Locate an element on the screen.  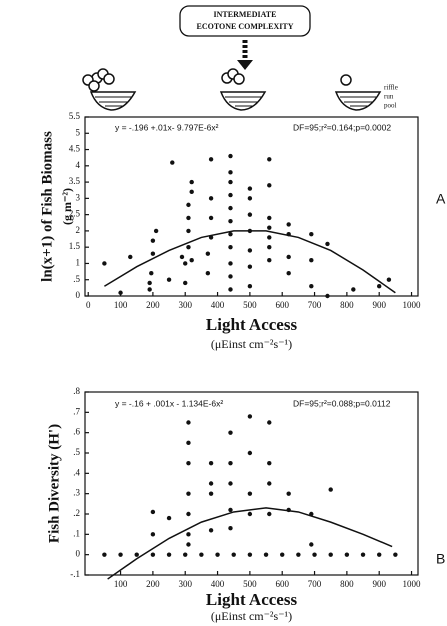
stream-label: run is located at coordinates (389, 97).